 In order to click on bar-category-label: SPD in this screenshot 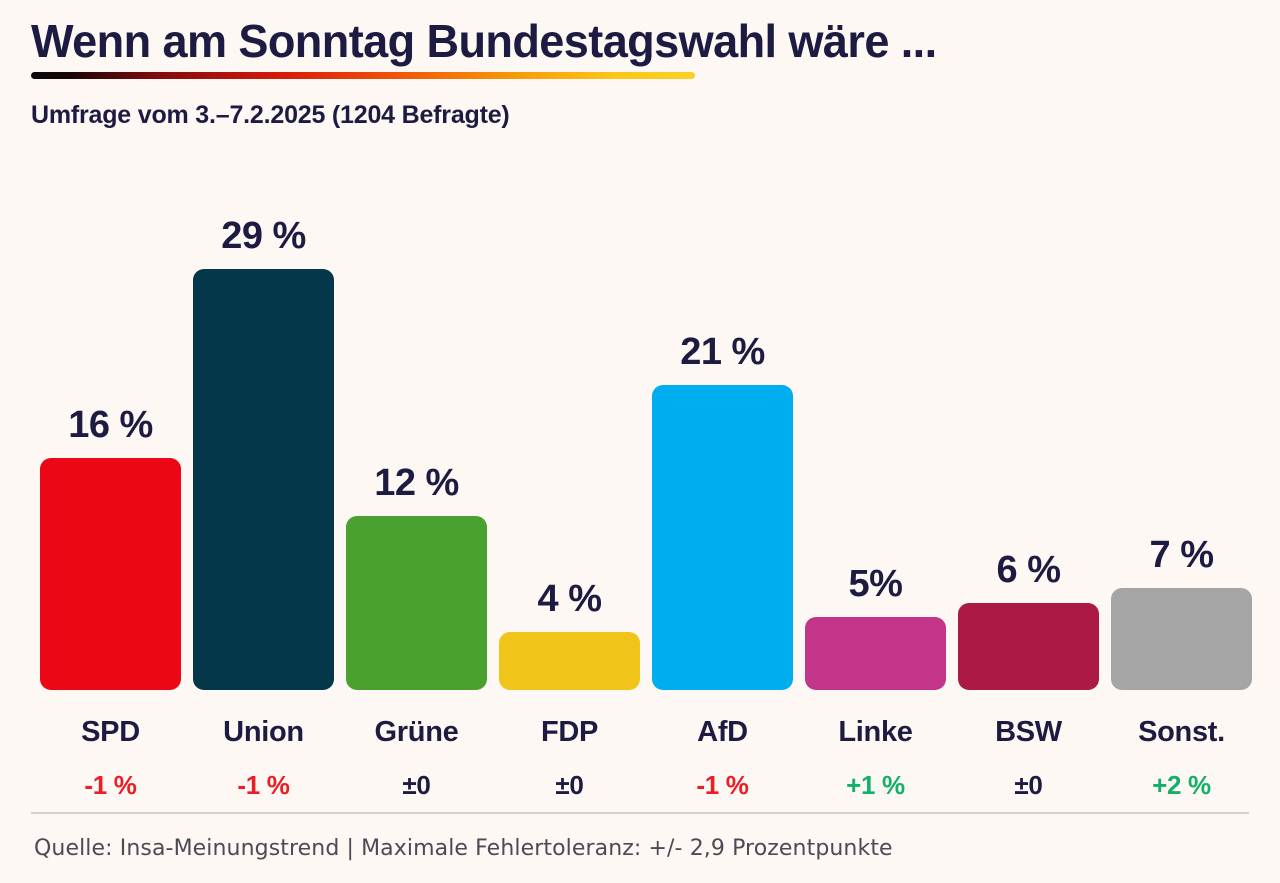, I will do `click(110, 732)`.